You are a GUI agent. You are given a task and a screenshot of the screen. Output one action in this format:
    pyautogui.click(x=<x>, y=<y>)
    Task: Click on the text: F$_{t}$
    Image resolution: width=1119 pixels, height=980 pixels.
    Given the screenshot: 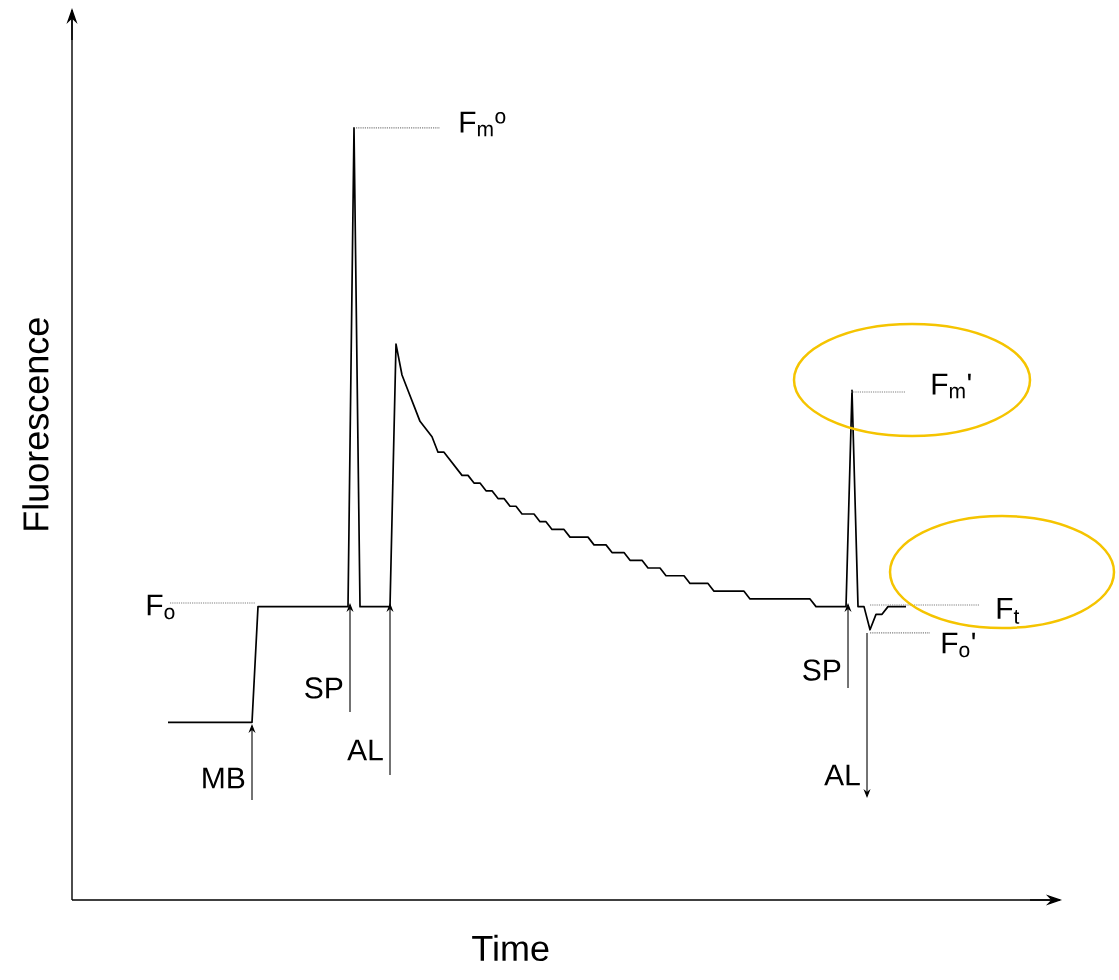 What is the action you would take?
    pyautogui.click(x=1008, y=611)
    